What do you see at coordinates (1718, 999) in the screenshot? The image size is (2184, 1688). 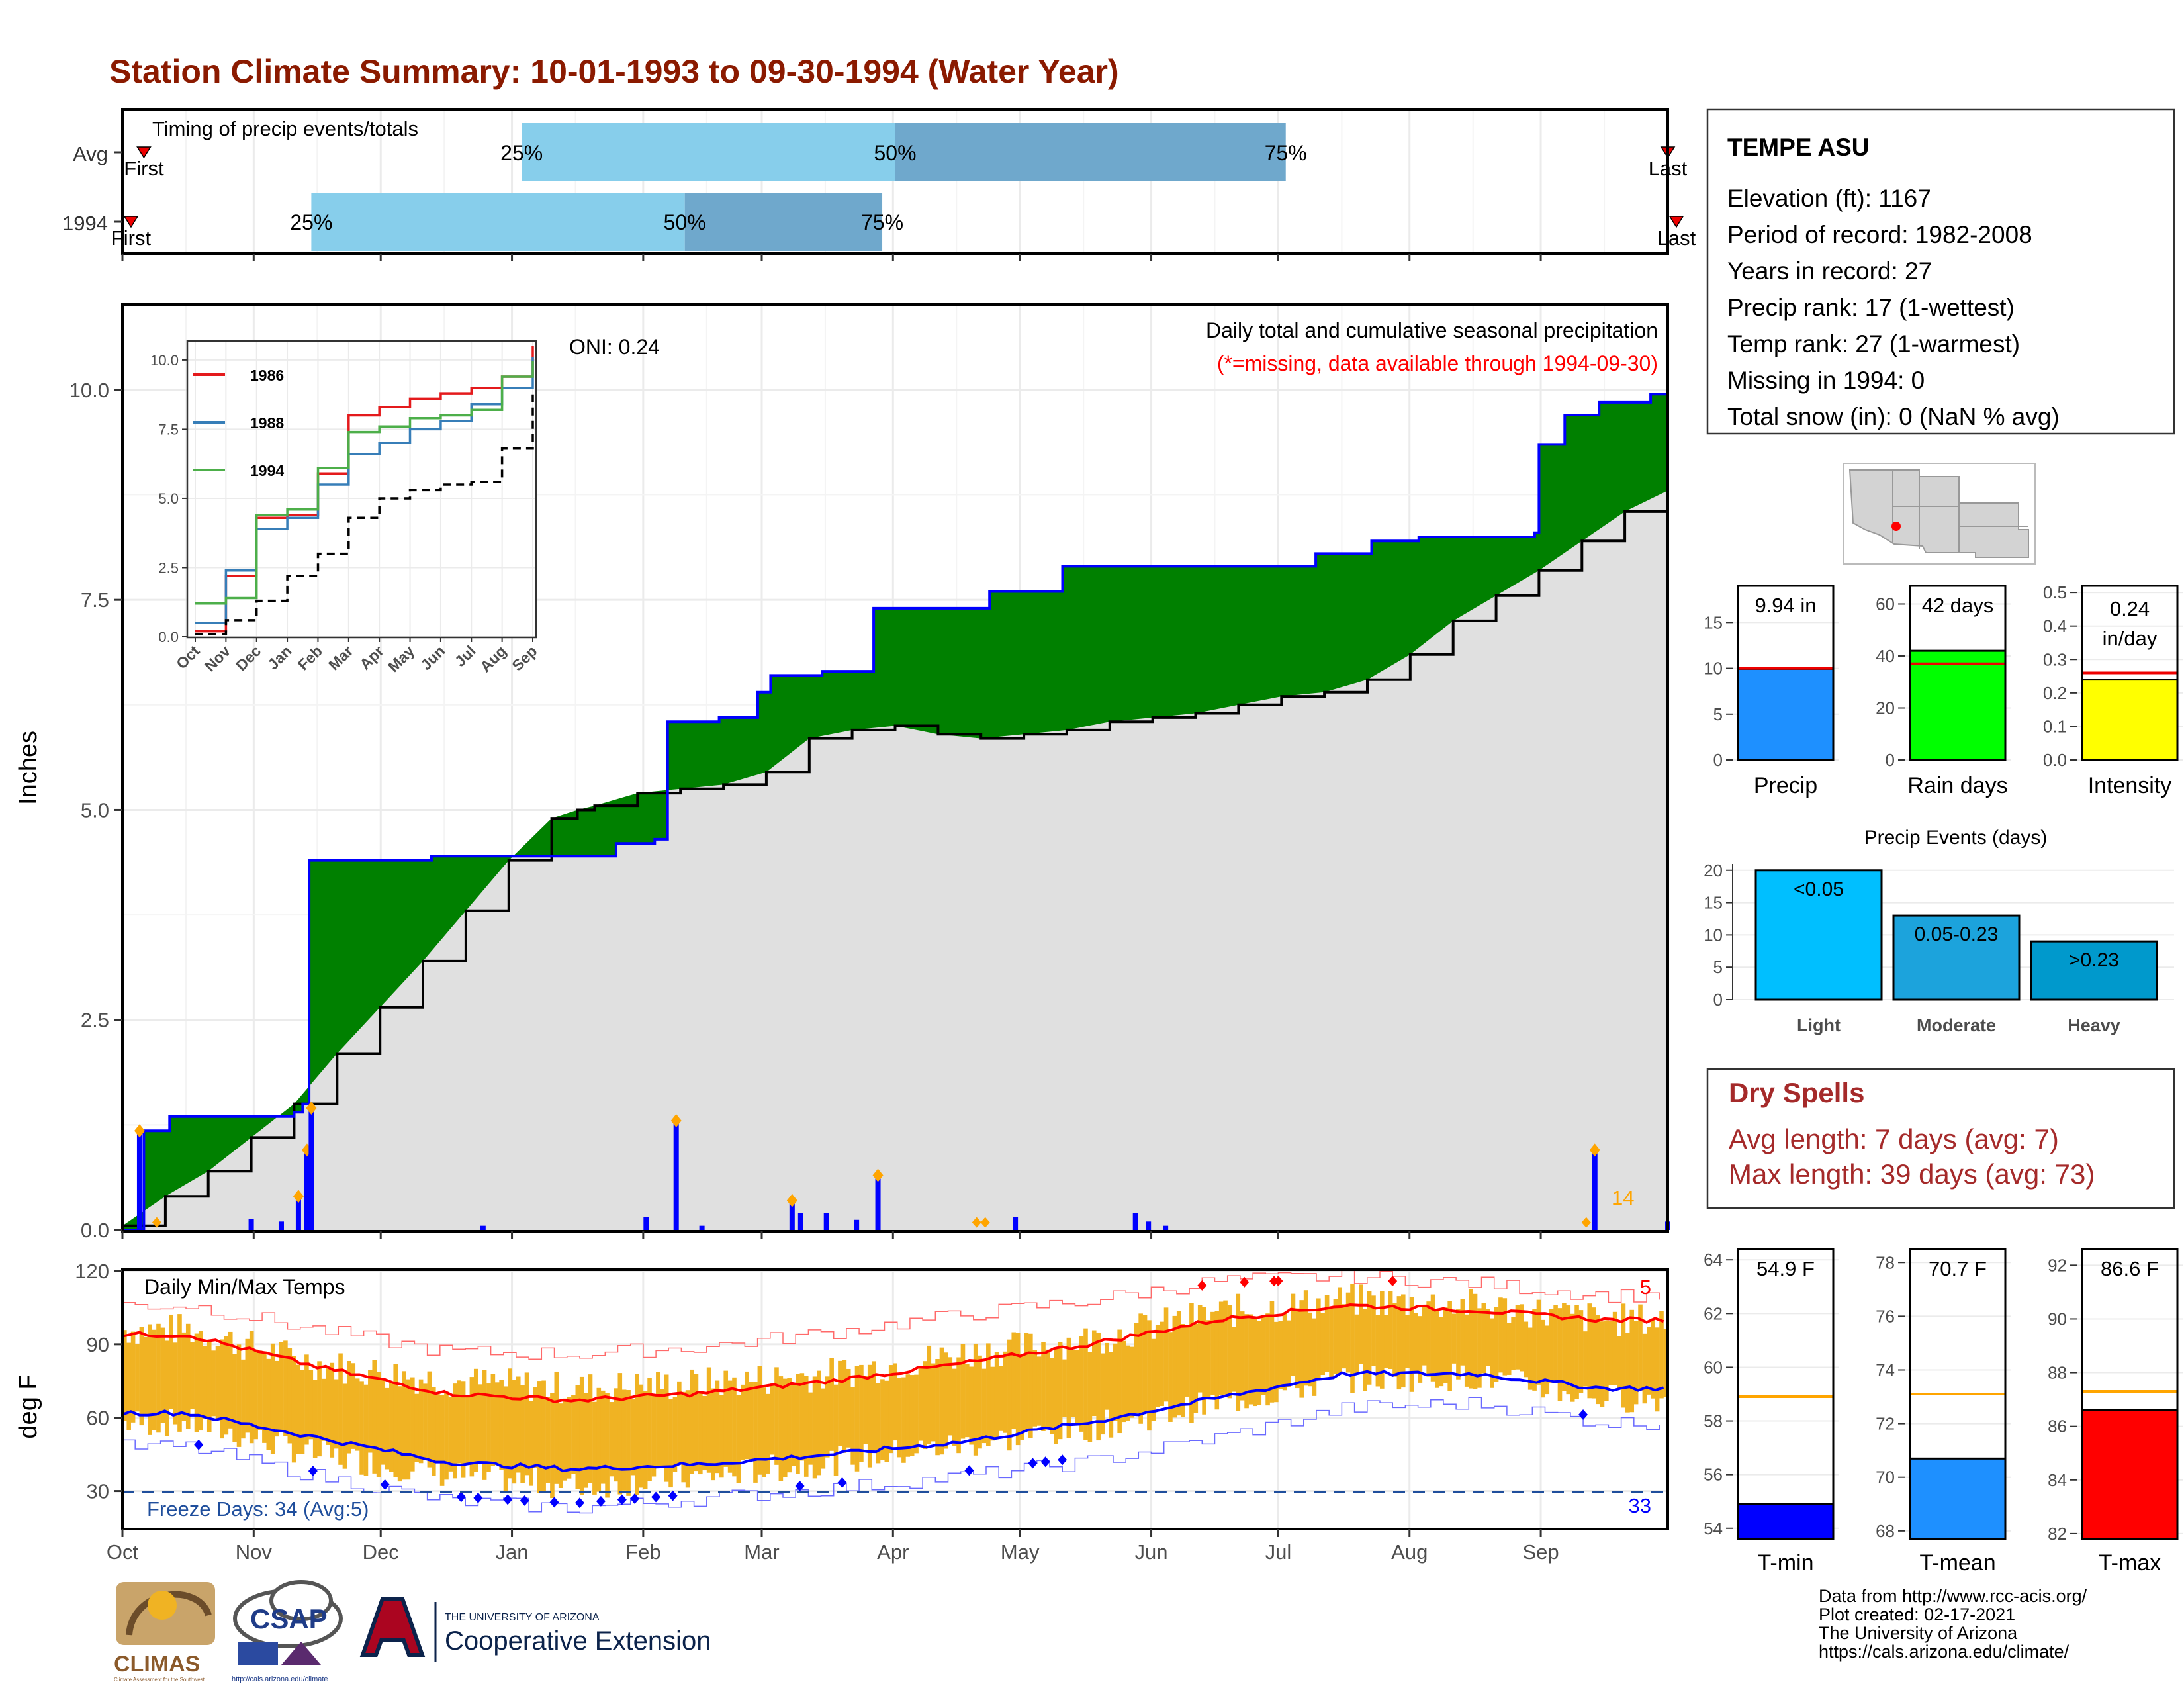 I see `events-y-tick-label: 0` at bounding box center [1718, 999].